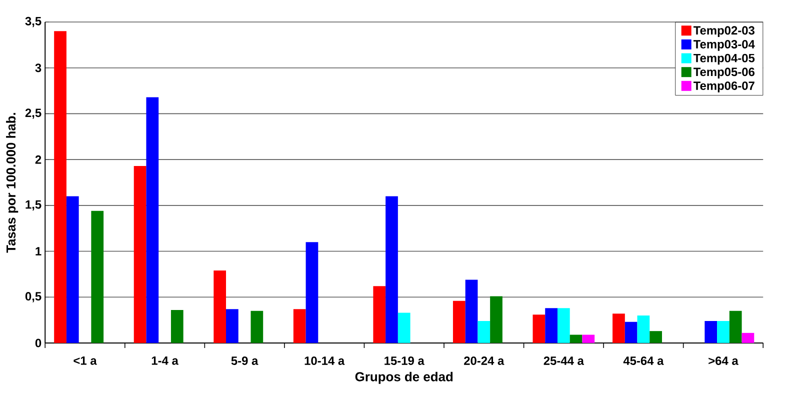 Image resolution: width=804 pixels, height=412 pixels. What do you see at coordinates (38, 159) in the screenshot?
I see `y-tick-label: 2` at bounding box center [38, 159].